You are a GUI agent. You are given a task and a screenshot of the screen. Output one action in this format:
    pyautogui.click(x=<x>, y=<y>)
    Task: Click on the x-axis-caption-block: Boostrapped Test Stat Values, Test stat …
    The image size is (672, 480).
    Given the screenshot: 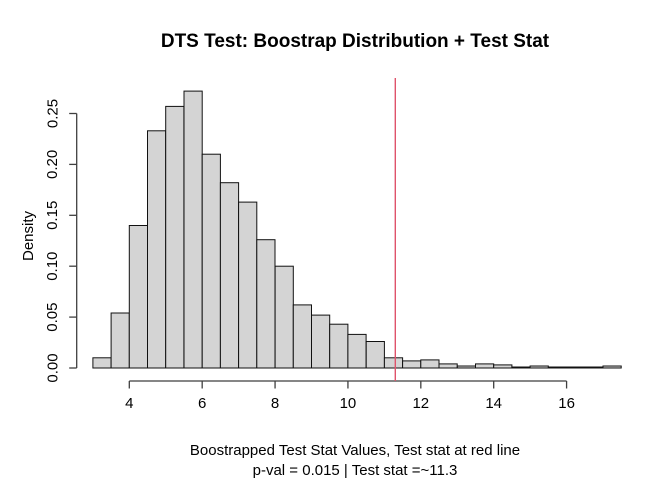 What is the action you would take?
    pyautogui.click(x=355, y=460)
    